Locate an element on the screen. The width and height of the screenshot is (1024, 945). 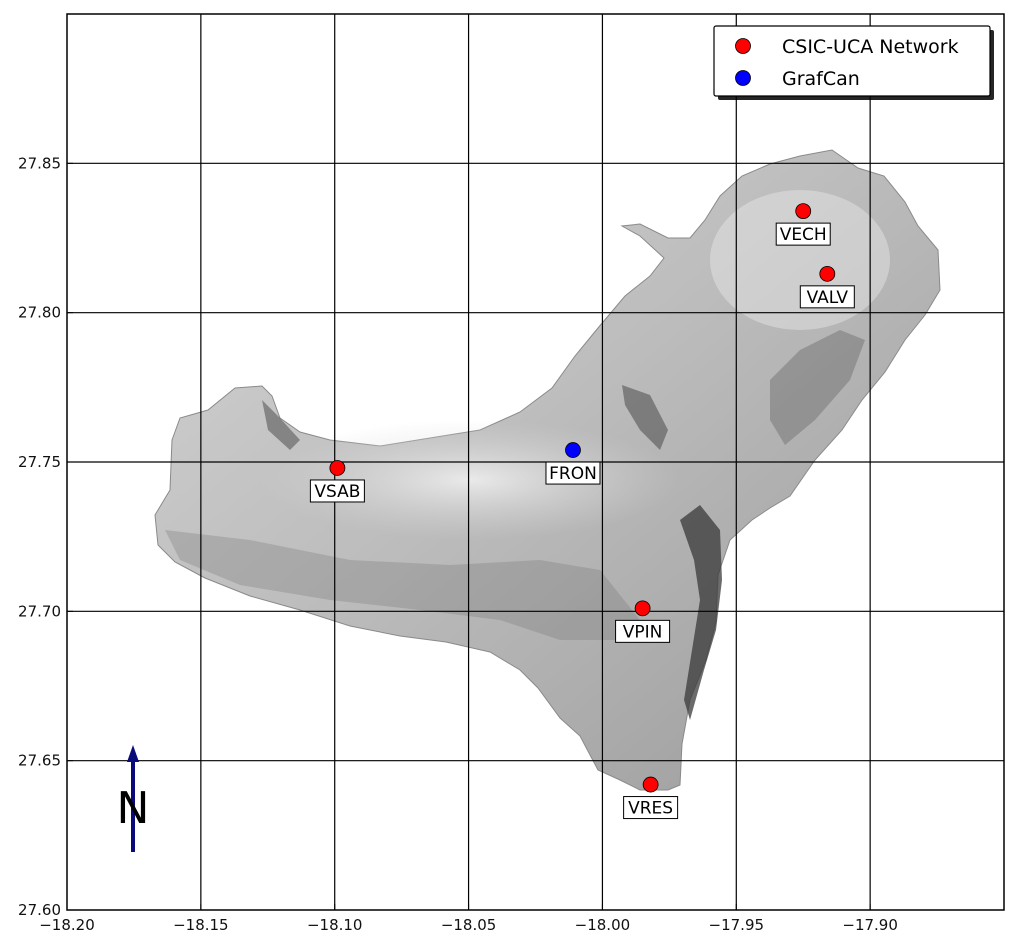
x-tick-label: −17.95 is located at coordinates (737, 925).